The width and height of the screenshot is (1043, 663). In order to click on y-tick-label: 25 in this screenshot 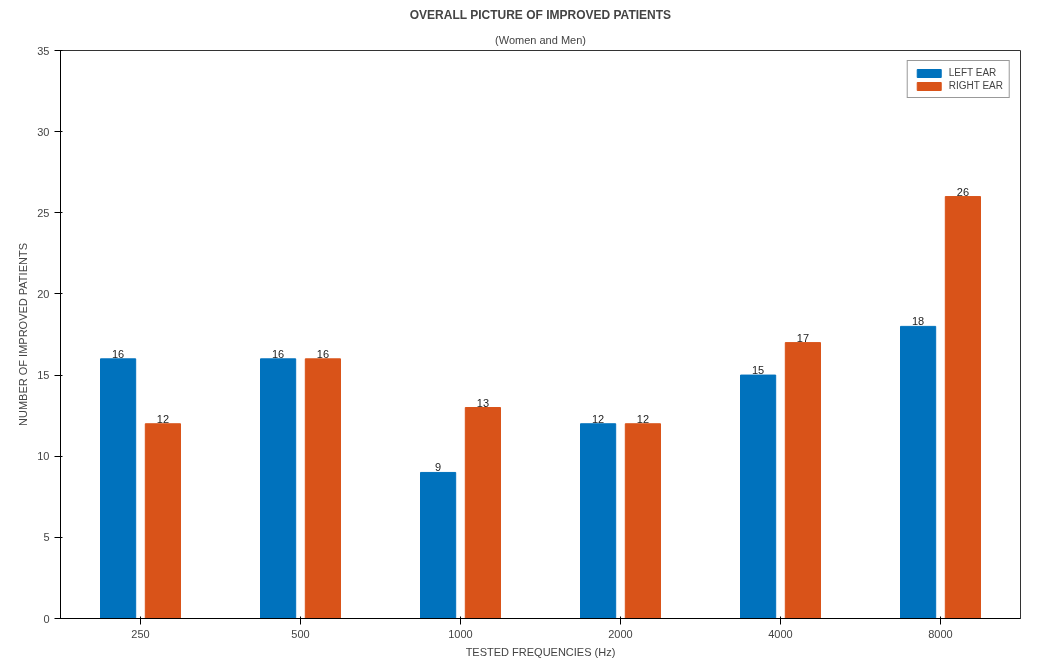, I will do `click(43, 212)`.